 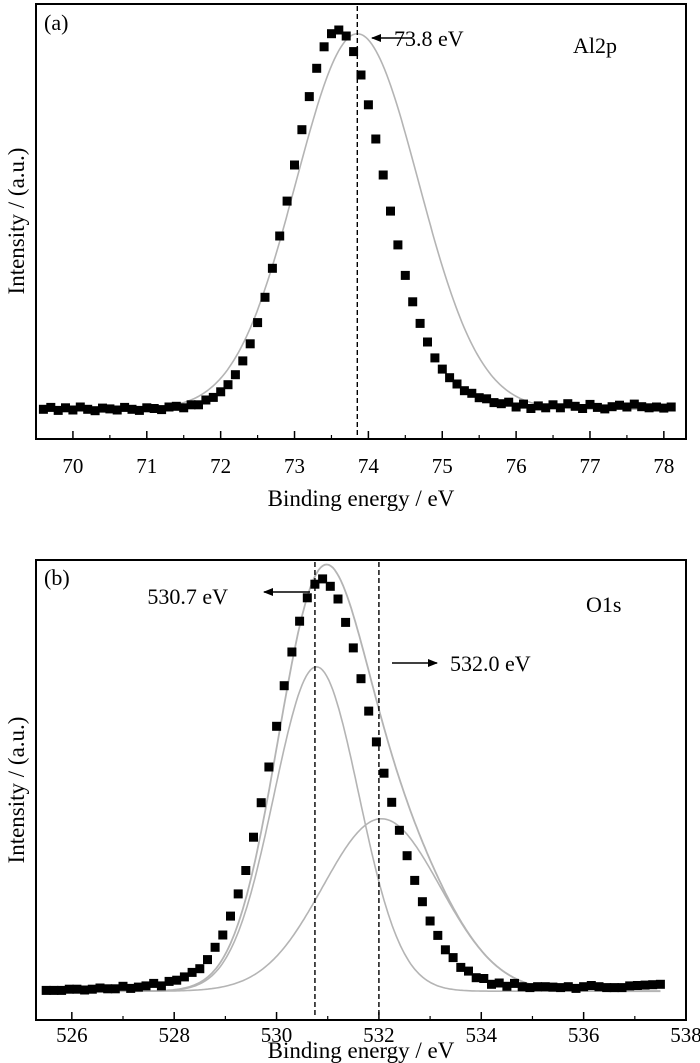 I want to click on annotations-a: 73.8 eV, so click(x=417, y=38).